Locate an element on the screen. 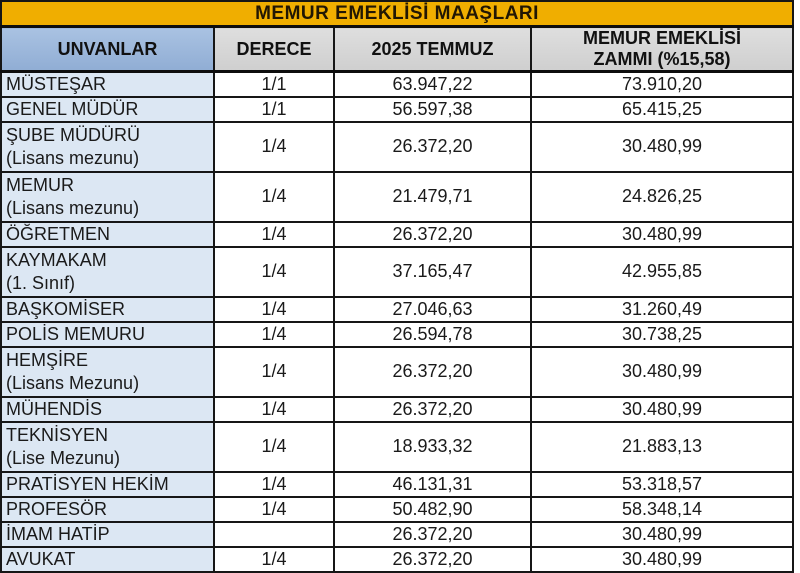 The height and width of the screenshot is (573, 800). cell-zamli-maas: 53.318,57 is located at coordinates (662, 484).